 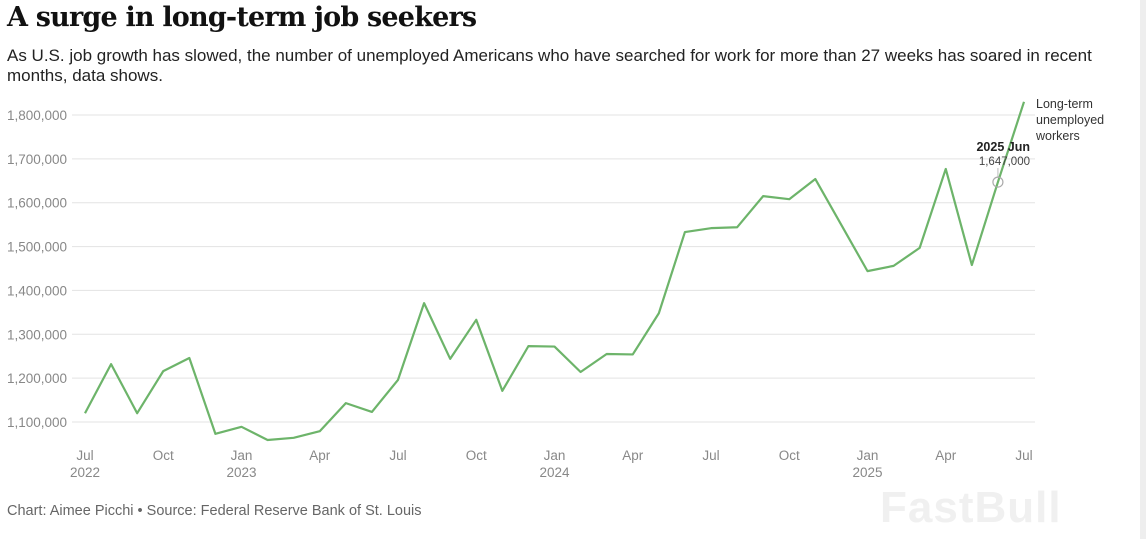 What do you see at coordinates (1070, 120) in the screenshot?
I see `series-label: unemployed` at bounding box center [1070, 120].